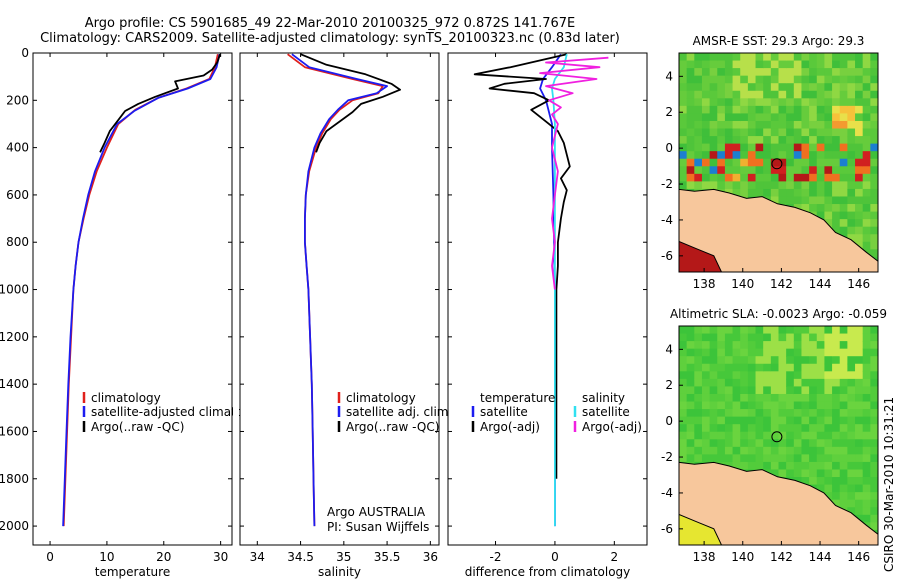 This screenshot has width=900, height=580. I want to click on salinity-xtick-label: 35, so click(343, 557).